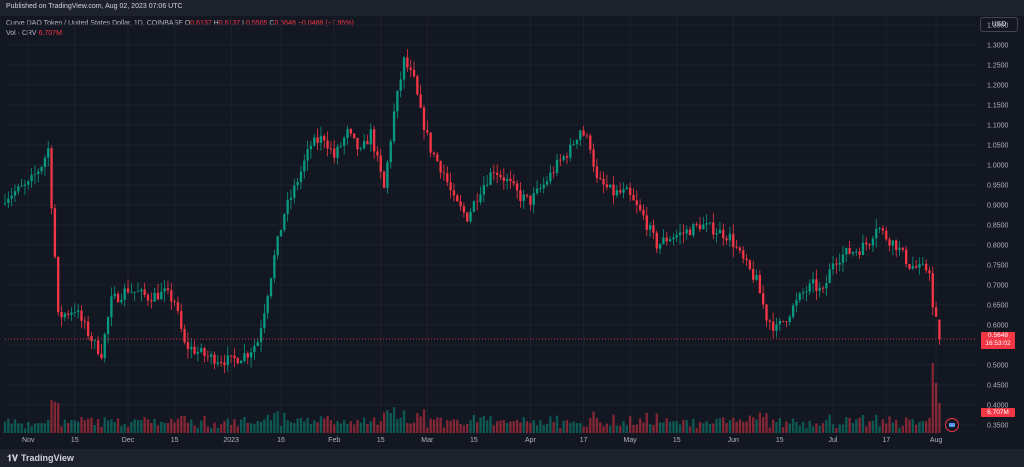 This screenshot has height=467, width=1024. What do you see at coordinates (512, 458) in the screenshot?
I see `bottom-bar` at bounding box center [512, 458].